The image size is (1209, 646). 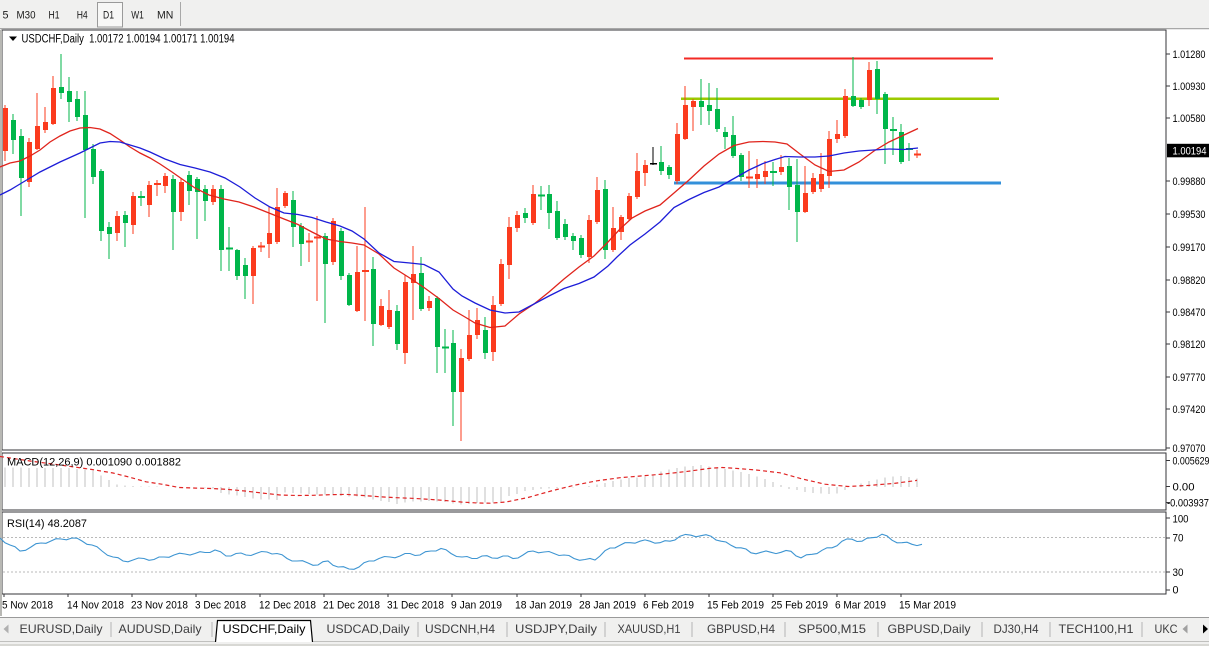 What do you see at coordinates (159, 606) in the screenshot?
I see `svg-text: 23 Nov 2018` at bounding box center [159, 606].